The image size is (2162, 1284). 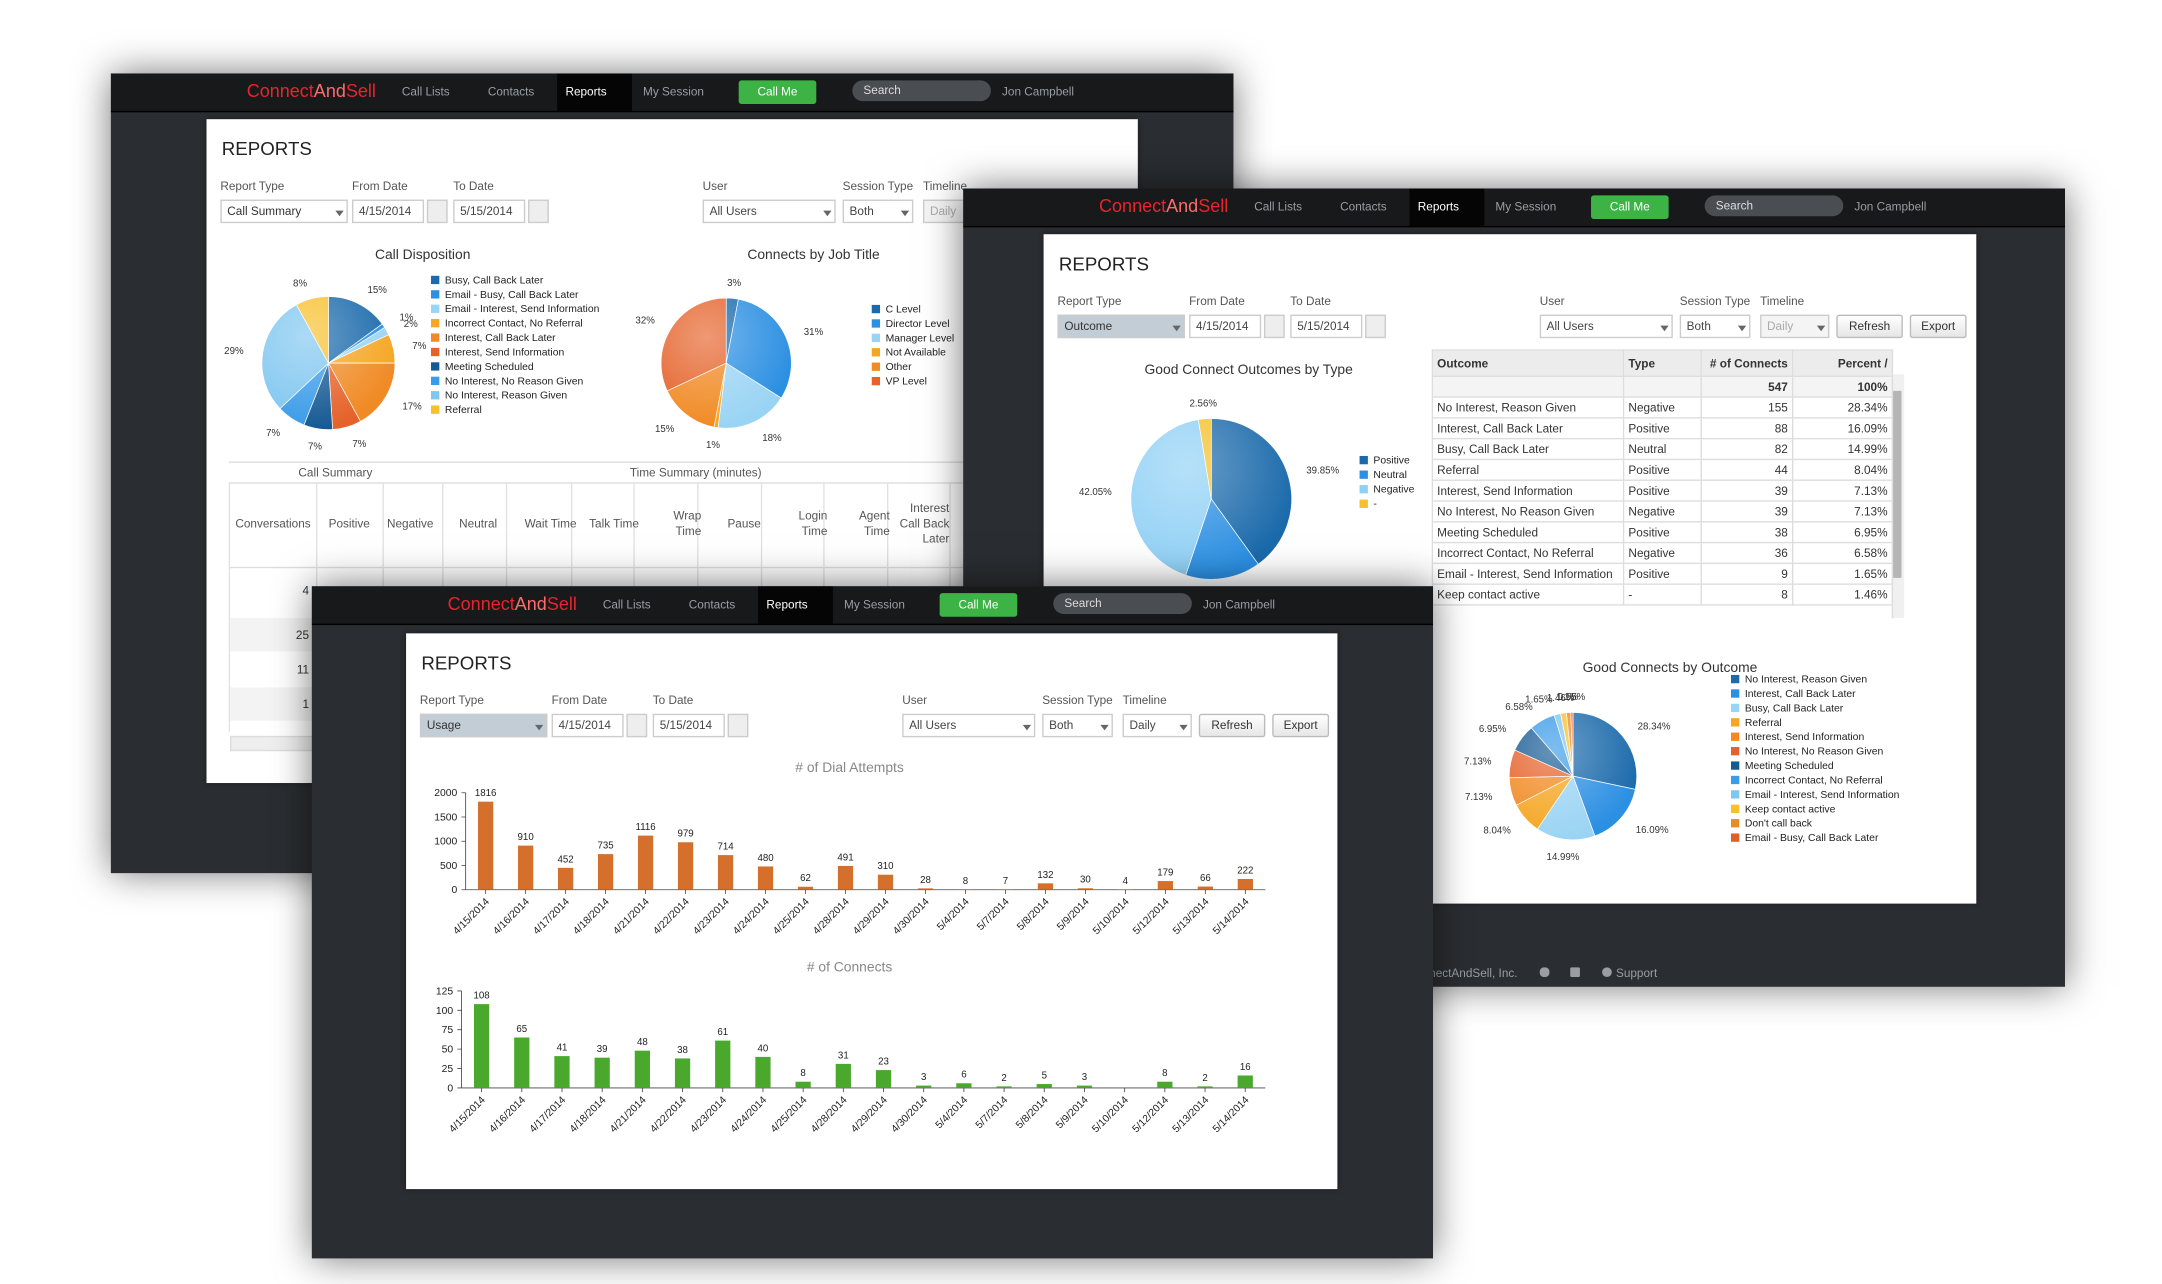 What do you see at coordinates (831, 916) in the screenshot?
I see `x-tick-label: 4/28/2014` at bounding box center [831, 916].